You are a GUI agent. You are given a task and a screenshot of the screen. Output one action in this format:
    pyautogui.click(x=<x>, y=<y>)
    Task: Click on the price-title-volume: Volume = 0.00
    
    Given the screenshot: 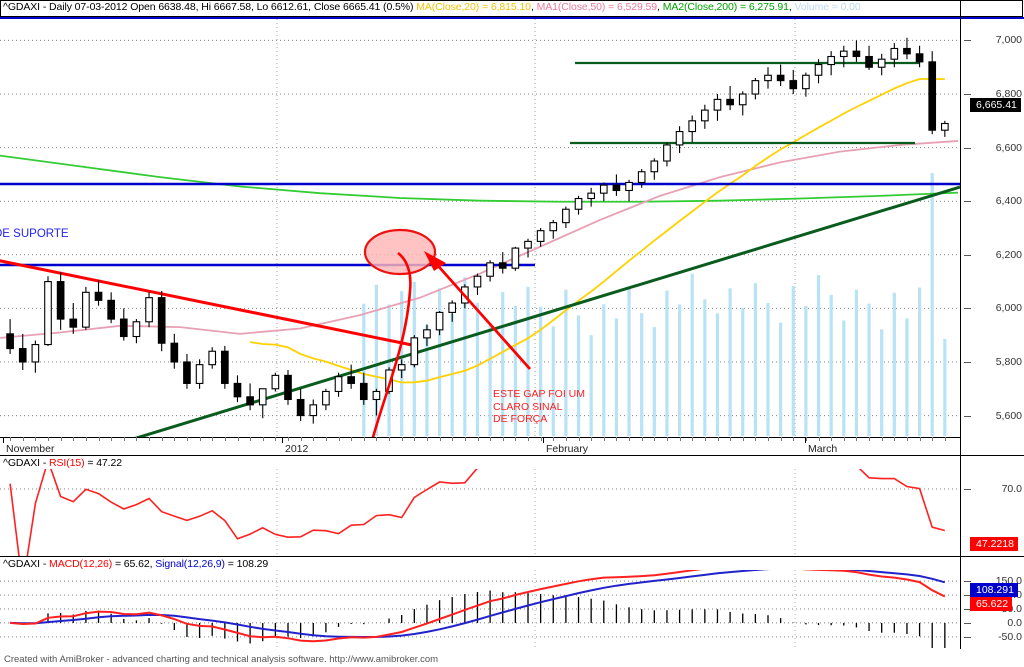 What is the action you would take?
    pyautogui.click(x=827, y=7)
    